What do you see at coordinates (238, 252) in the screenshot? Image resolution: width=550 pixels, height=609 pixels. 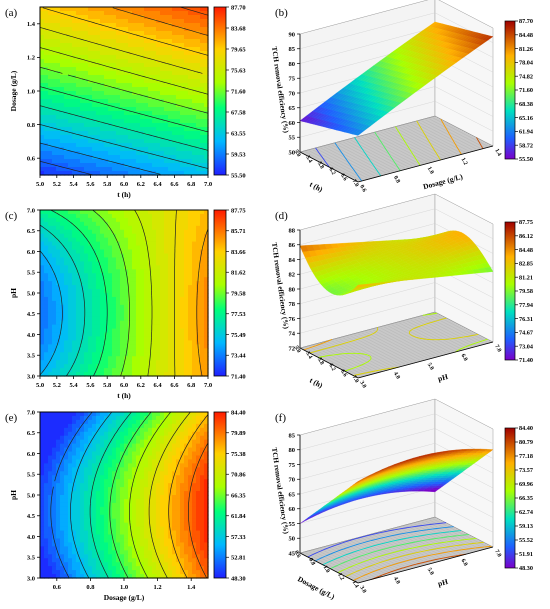 I see `colorbar-tick-label: 83.66` at bounding box center [238, 252].